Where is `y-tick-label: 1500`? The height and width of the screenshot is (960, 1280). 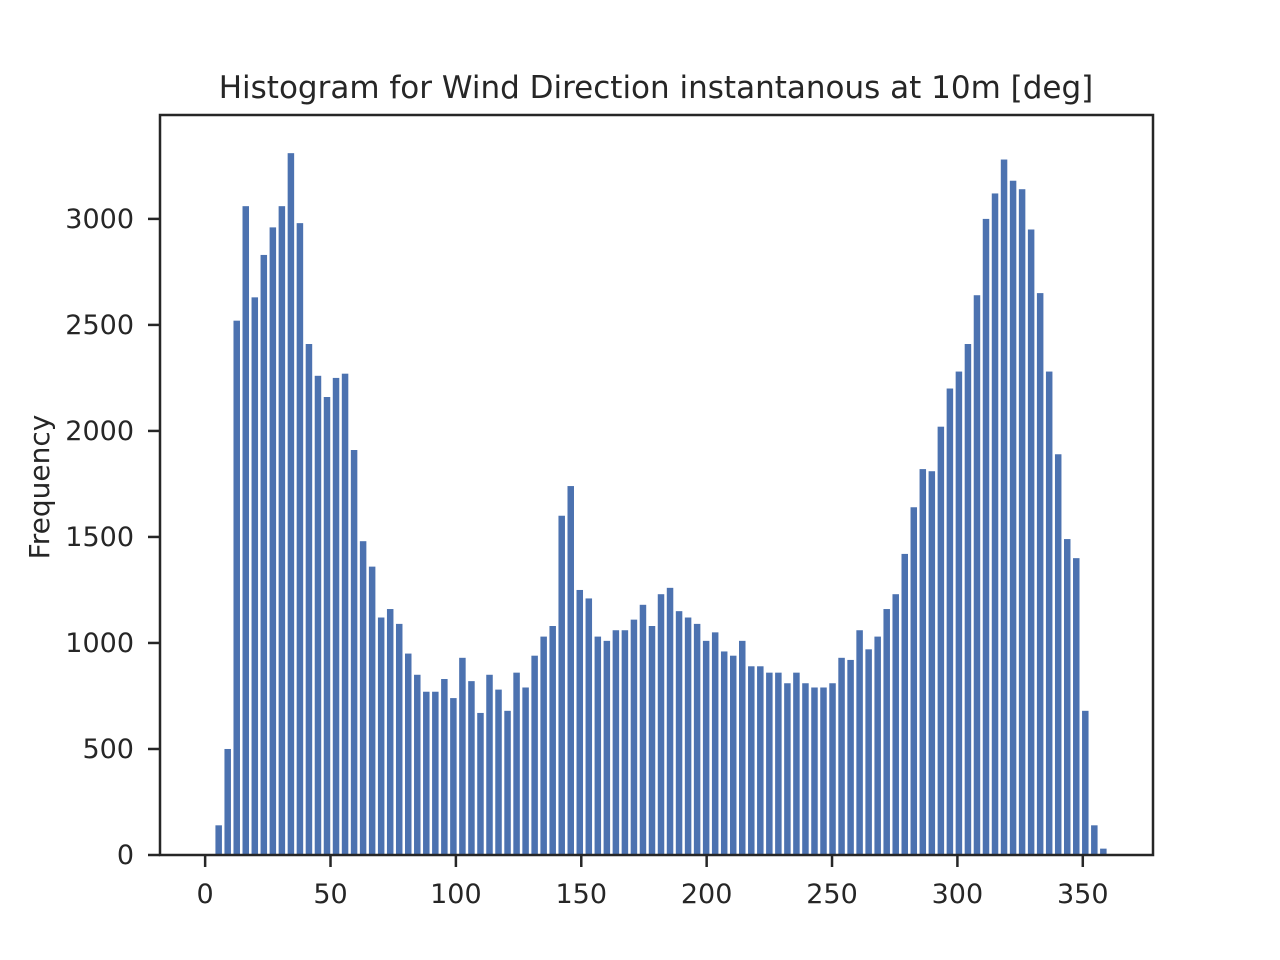 y-tick-label: 1500 is located at coordinates (99, 537).